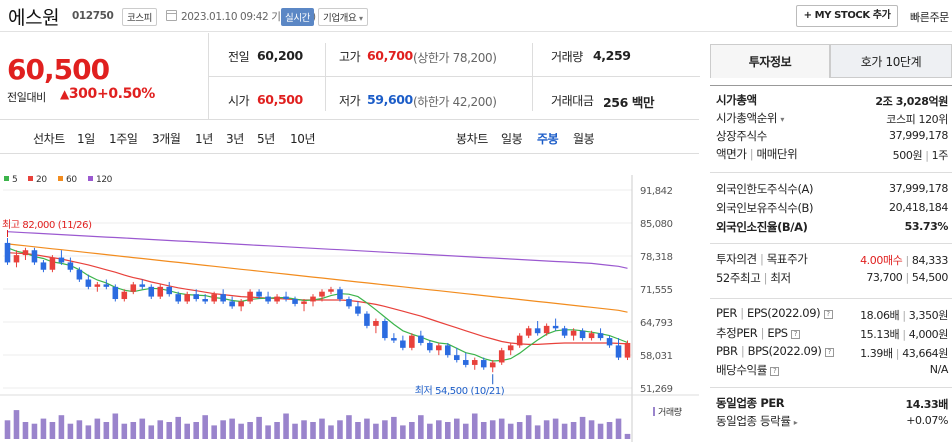  I want to click on foreign-hold-value: 20,418,184, so click(918, 207).